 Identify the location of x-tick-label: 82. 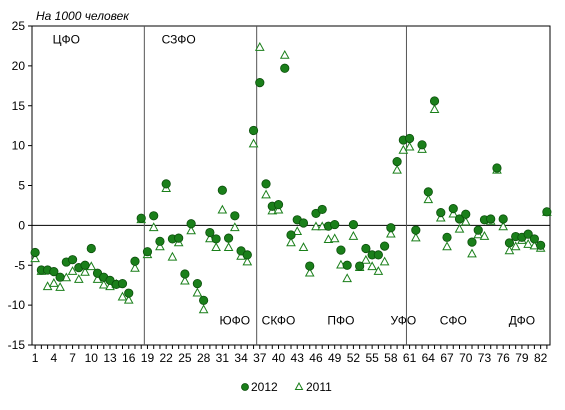
(541, 358).